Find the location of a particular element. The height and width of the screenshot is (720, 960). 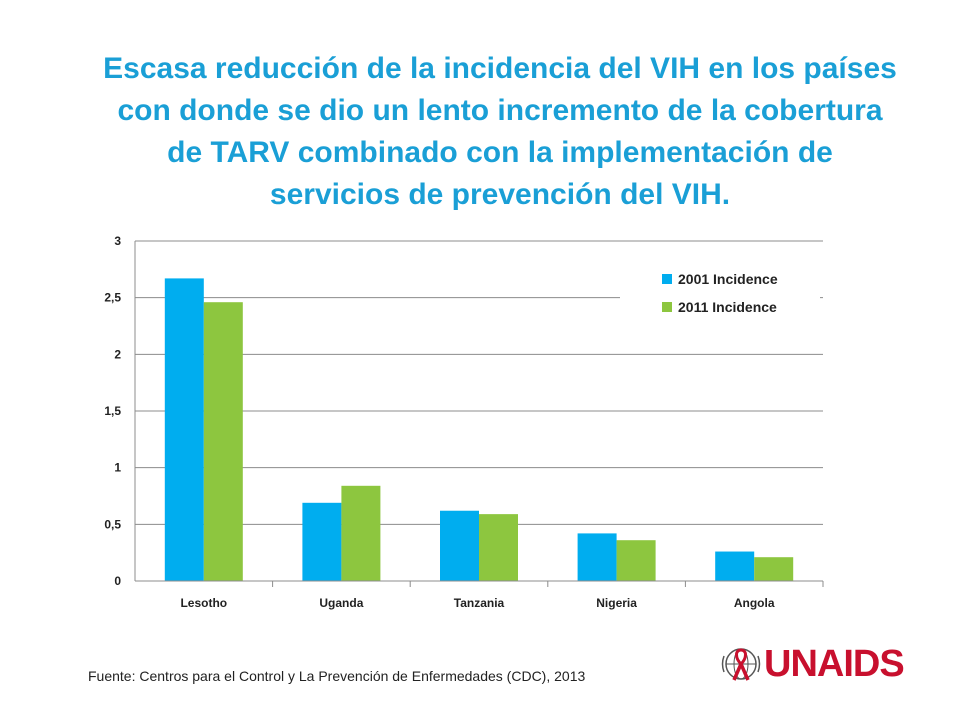

un-emblem-red-ribbon-icon is located at coordinates (741, 664).